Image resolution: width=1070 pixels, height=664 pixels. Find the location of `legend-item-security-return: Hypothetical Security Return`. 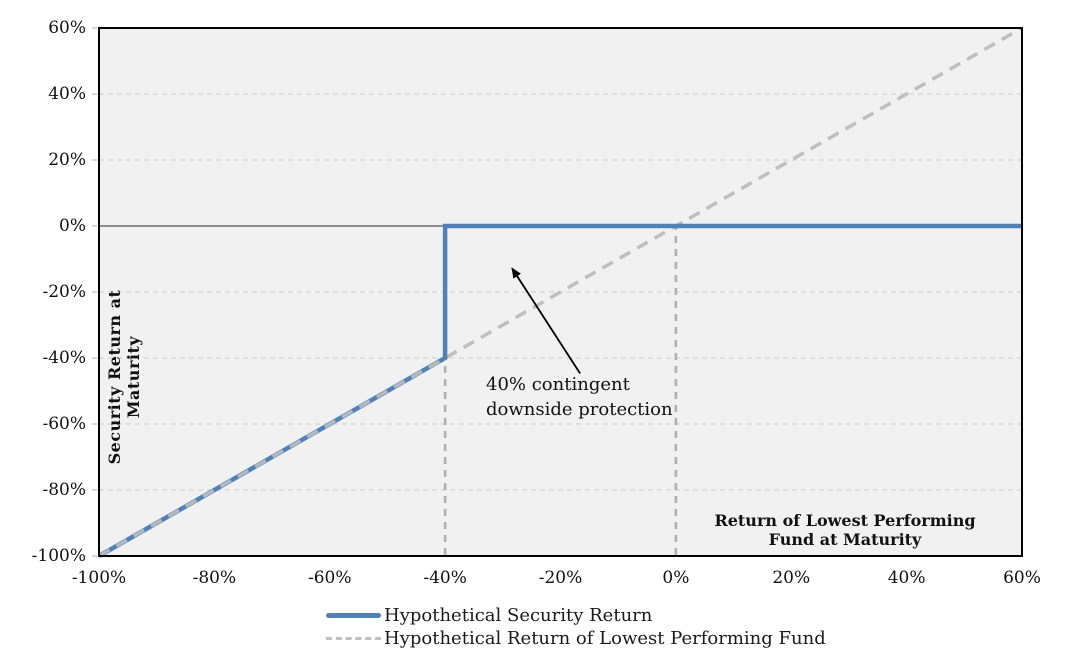

legend-item-security-return: Hypothetical Security Return is located at coordinates (576, 615).